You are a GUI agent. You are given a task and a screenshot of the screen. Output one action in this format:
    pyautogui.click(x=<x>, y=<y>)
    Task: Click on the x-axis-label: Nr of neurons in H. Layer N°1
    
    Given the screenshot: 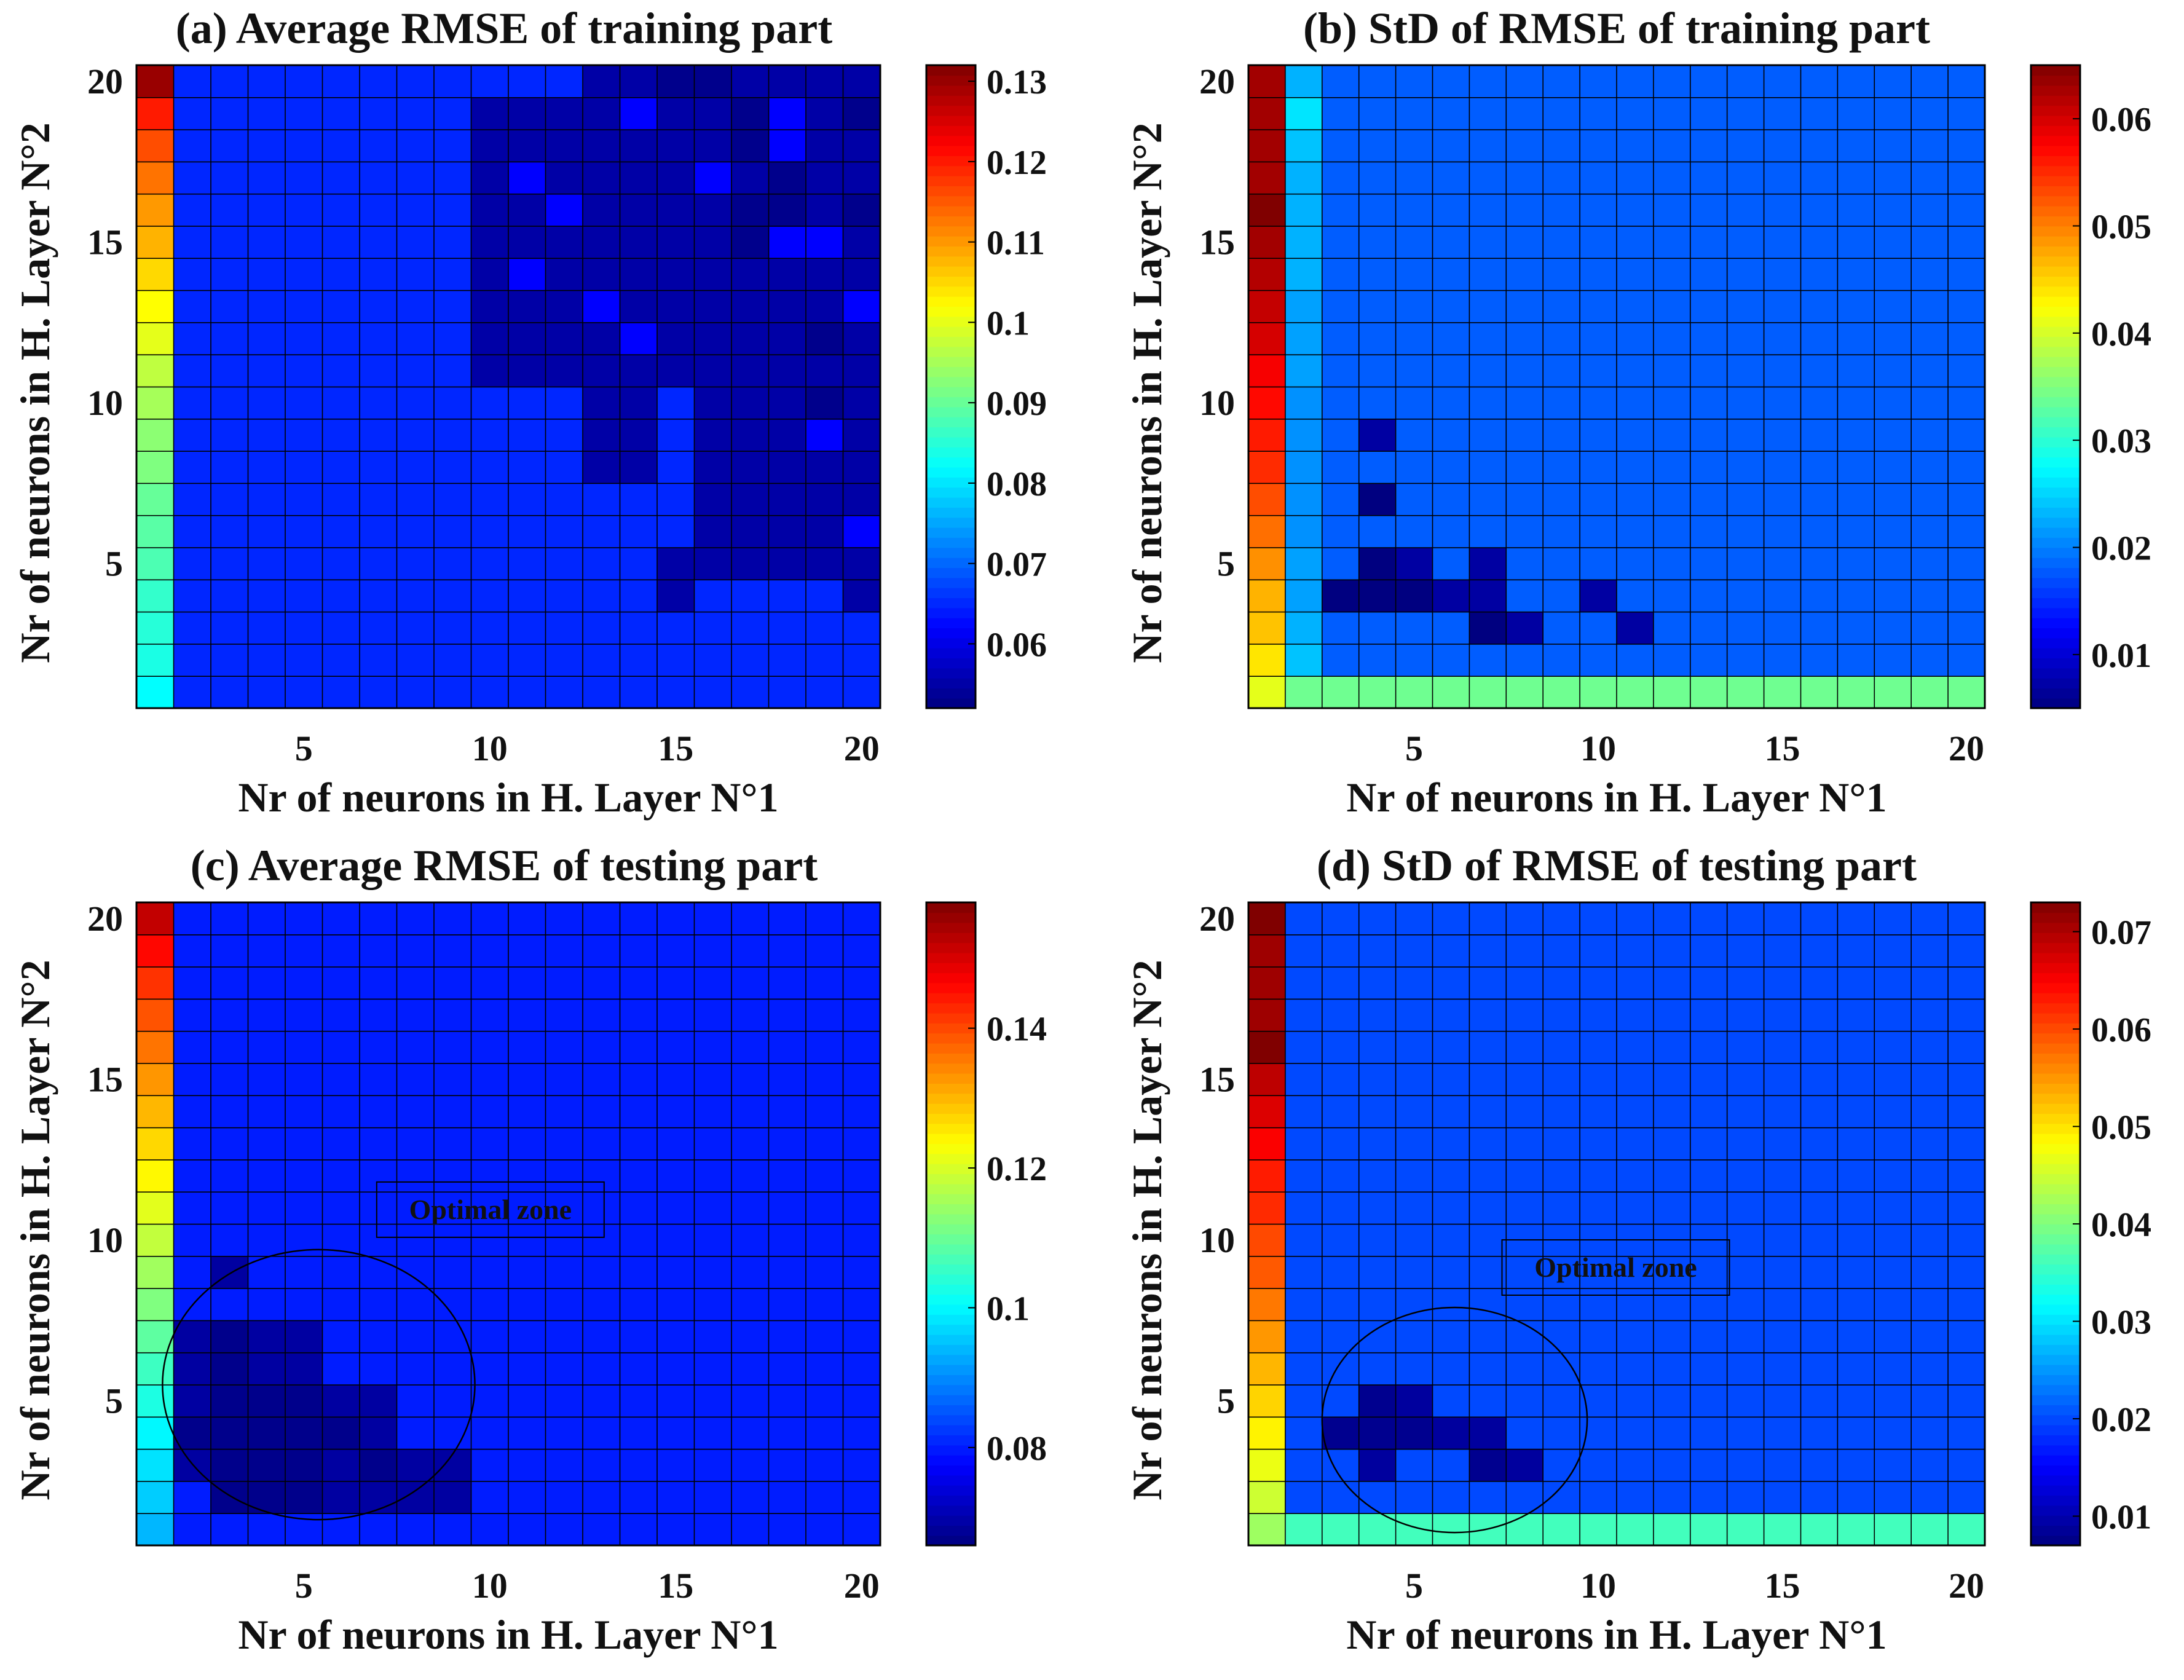 What is the action you would take?
    pyautogui.click(x=1616, y=797)
    